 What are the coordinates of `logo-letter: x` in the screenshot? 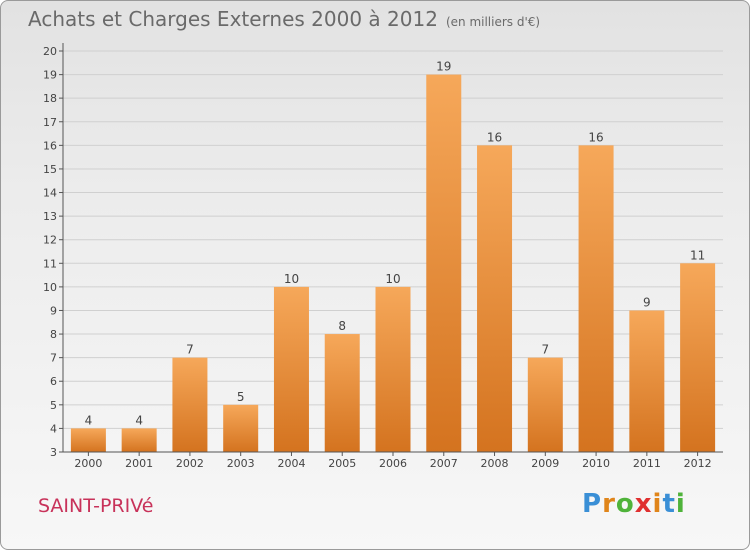 It's located at (643, 504).